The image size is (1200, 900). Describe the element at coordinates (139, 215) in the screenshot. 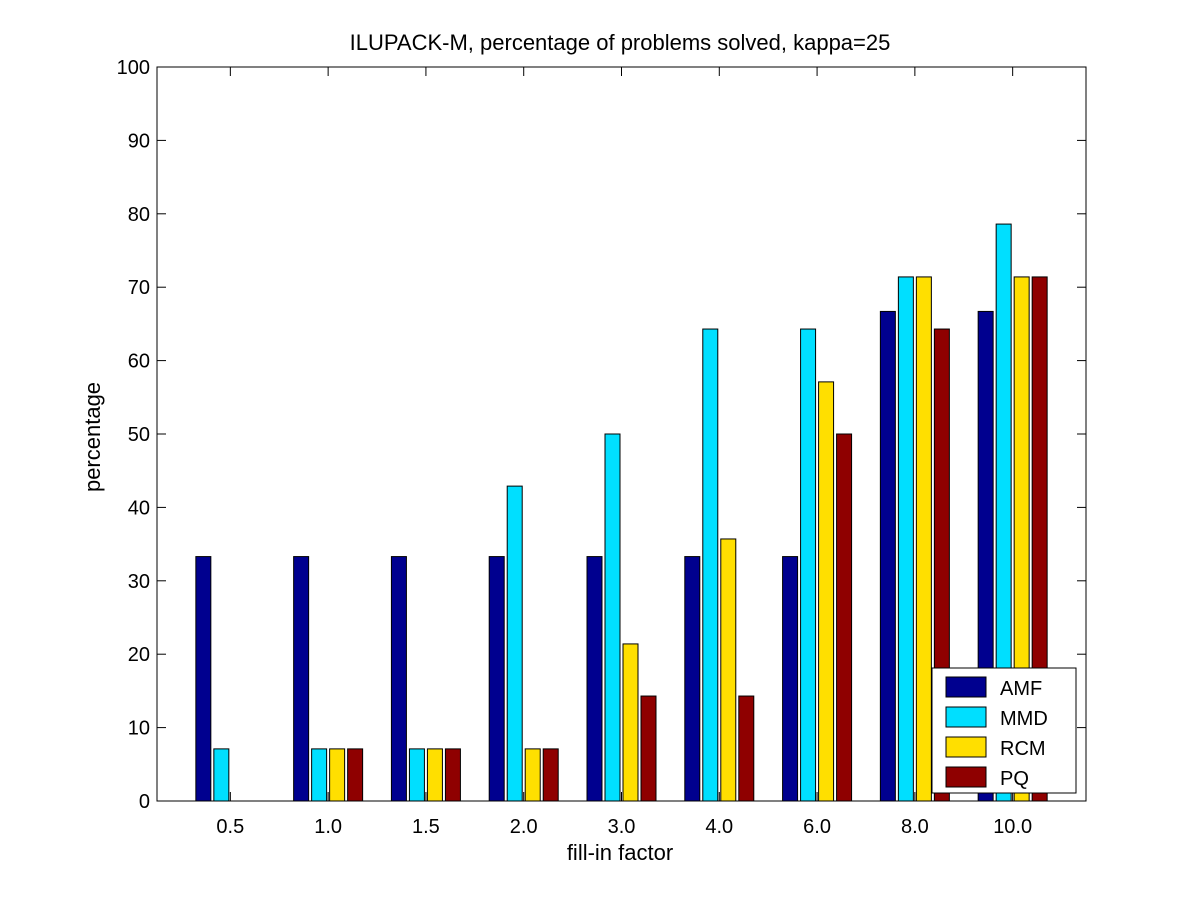

I see `y-tick-label: 80` at that location.